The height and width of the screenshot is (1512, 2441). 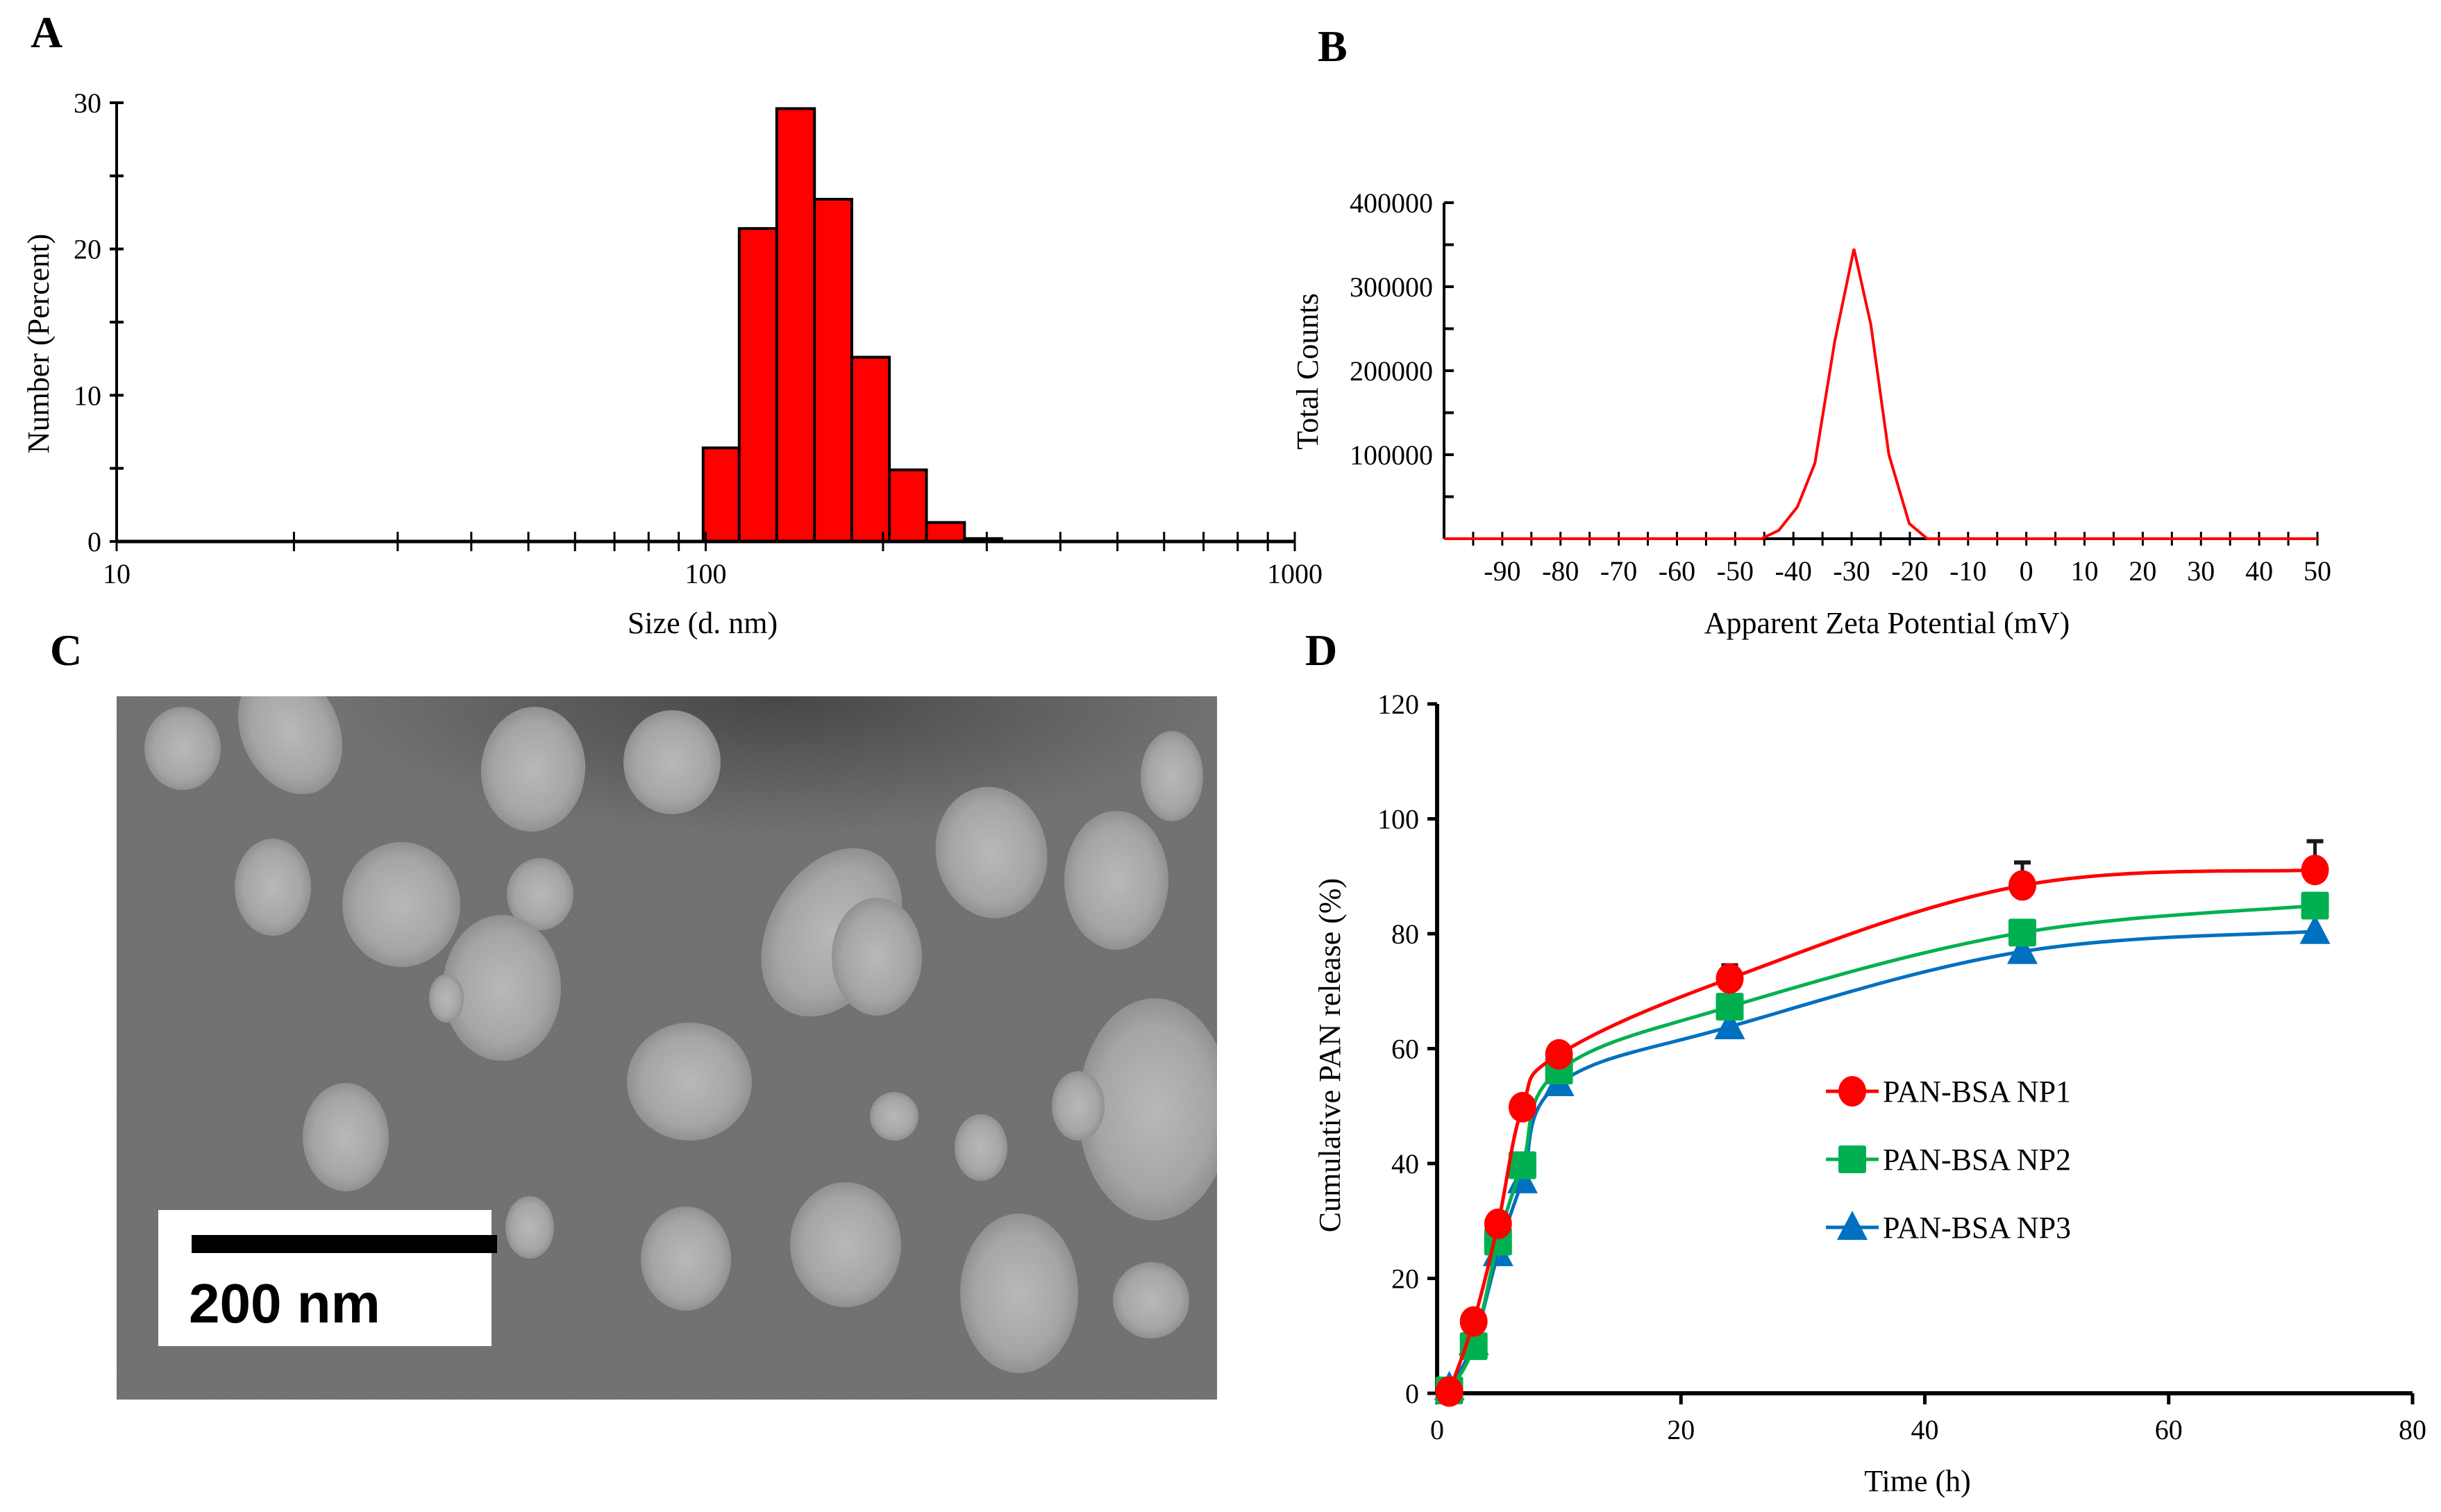 I want to click on scale-bar-label: 200 nm, so click(x=284, y=1303).